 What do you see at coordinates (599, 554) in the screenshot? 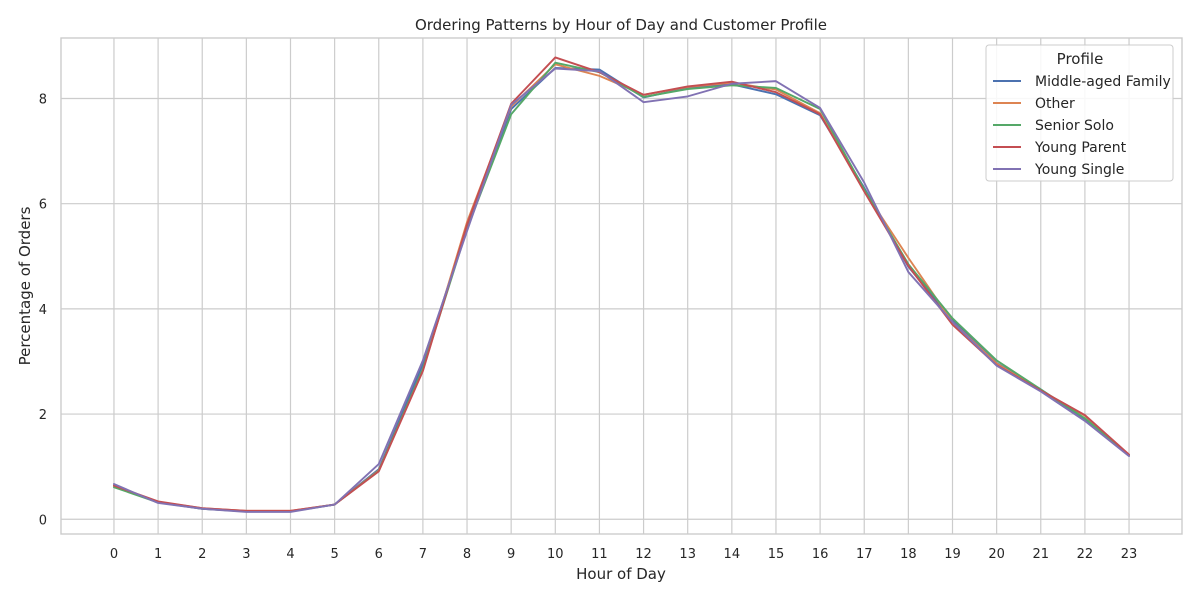
I see `x-tick-label: 11` at bounding box center [599, 554].